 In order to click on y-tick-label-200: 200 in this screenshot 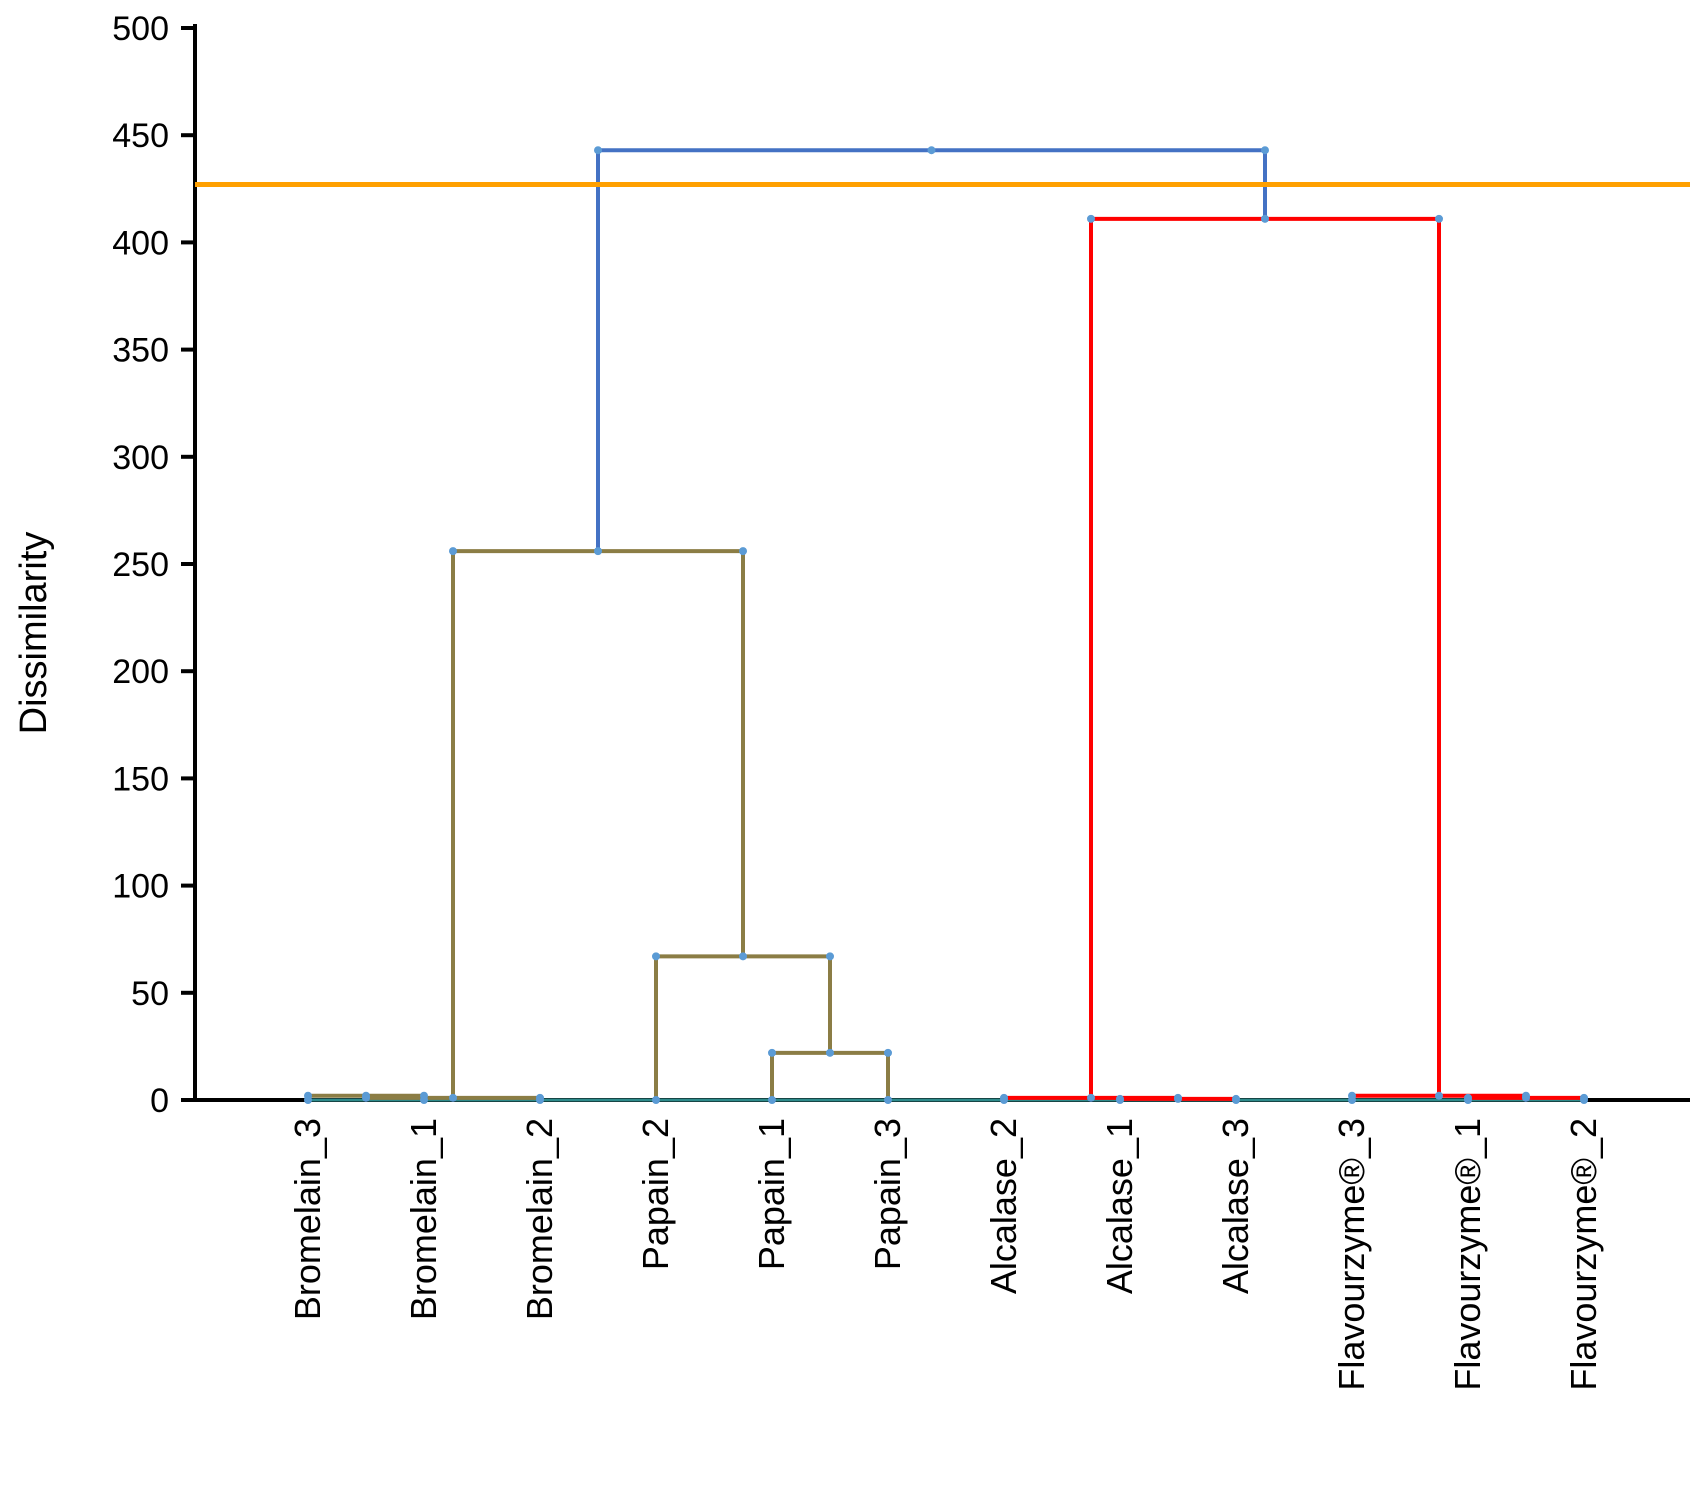, I will do `click(140, 672)`.